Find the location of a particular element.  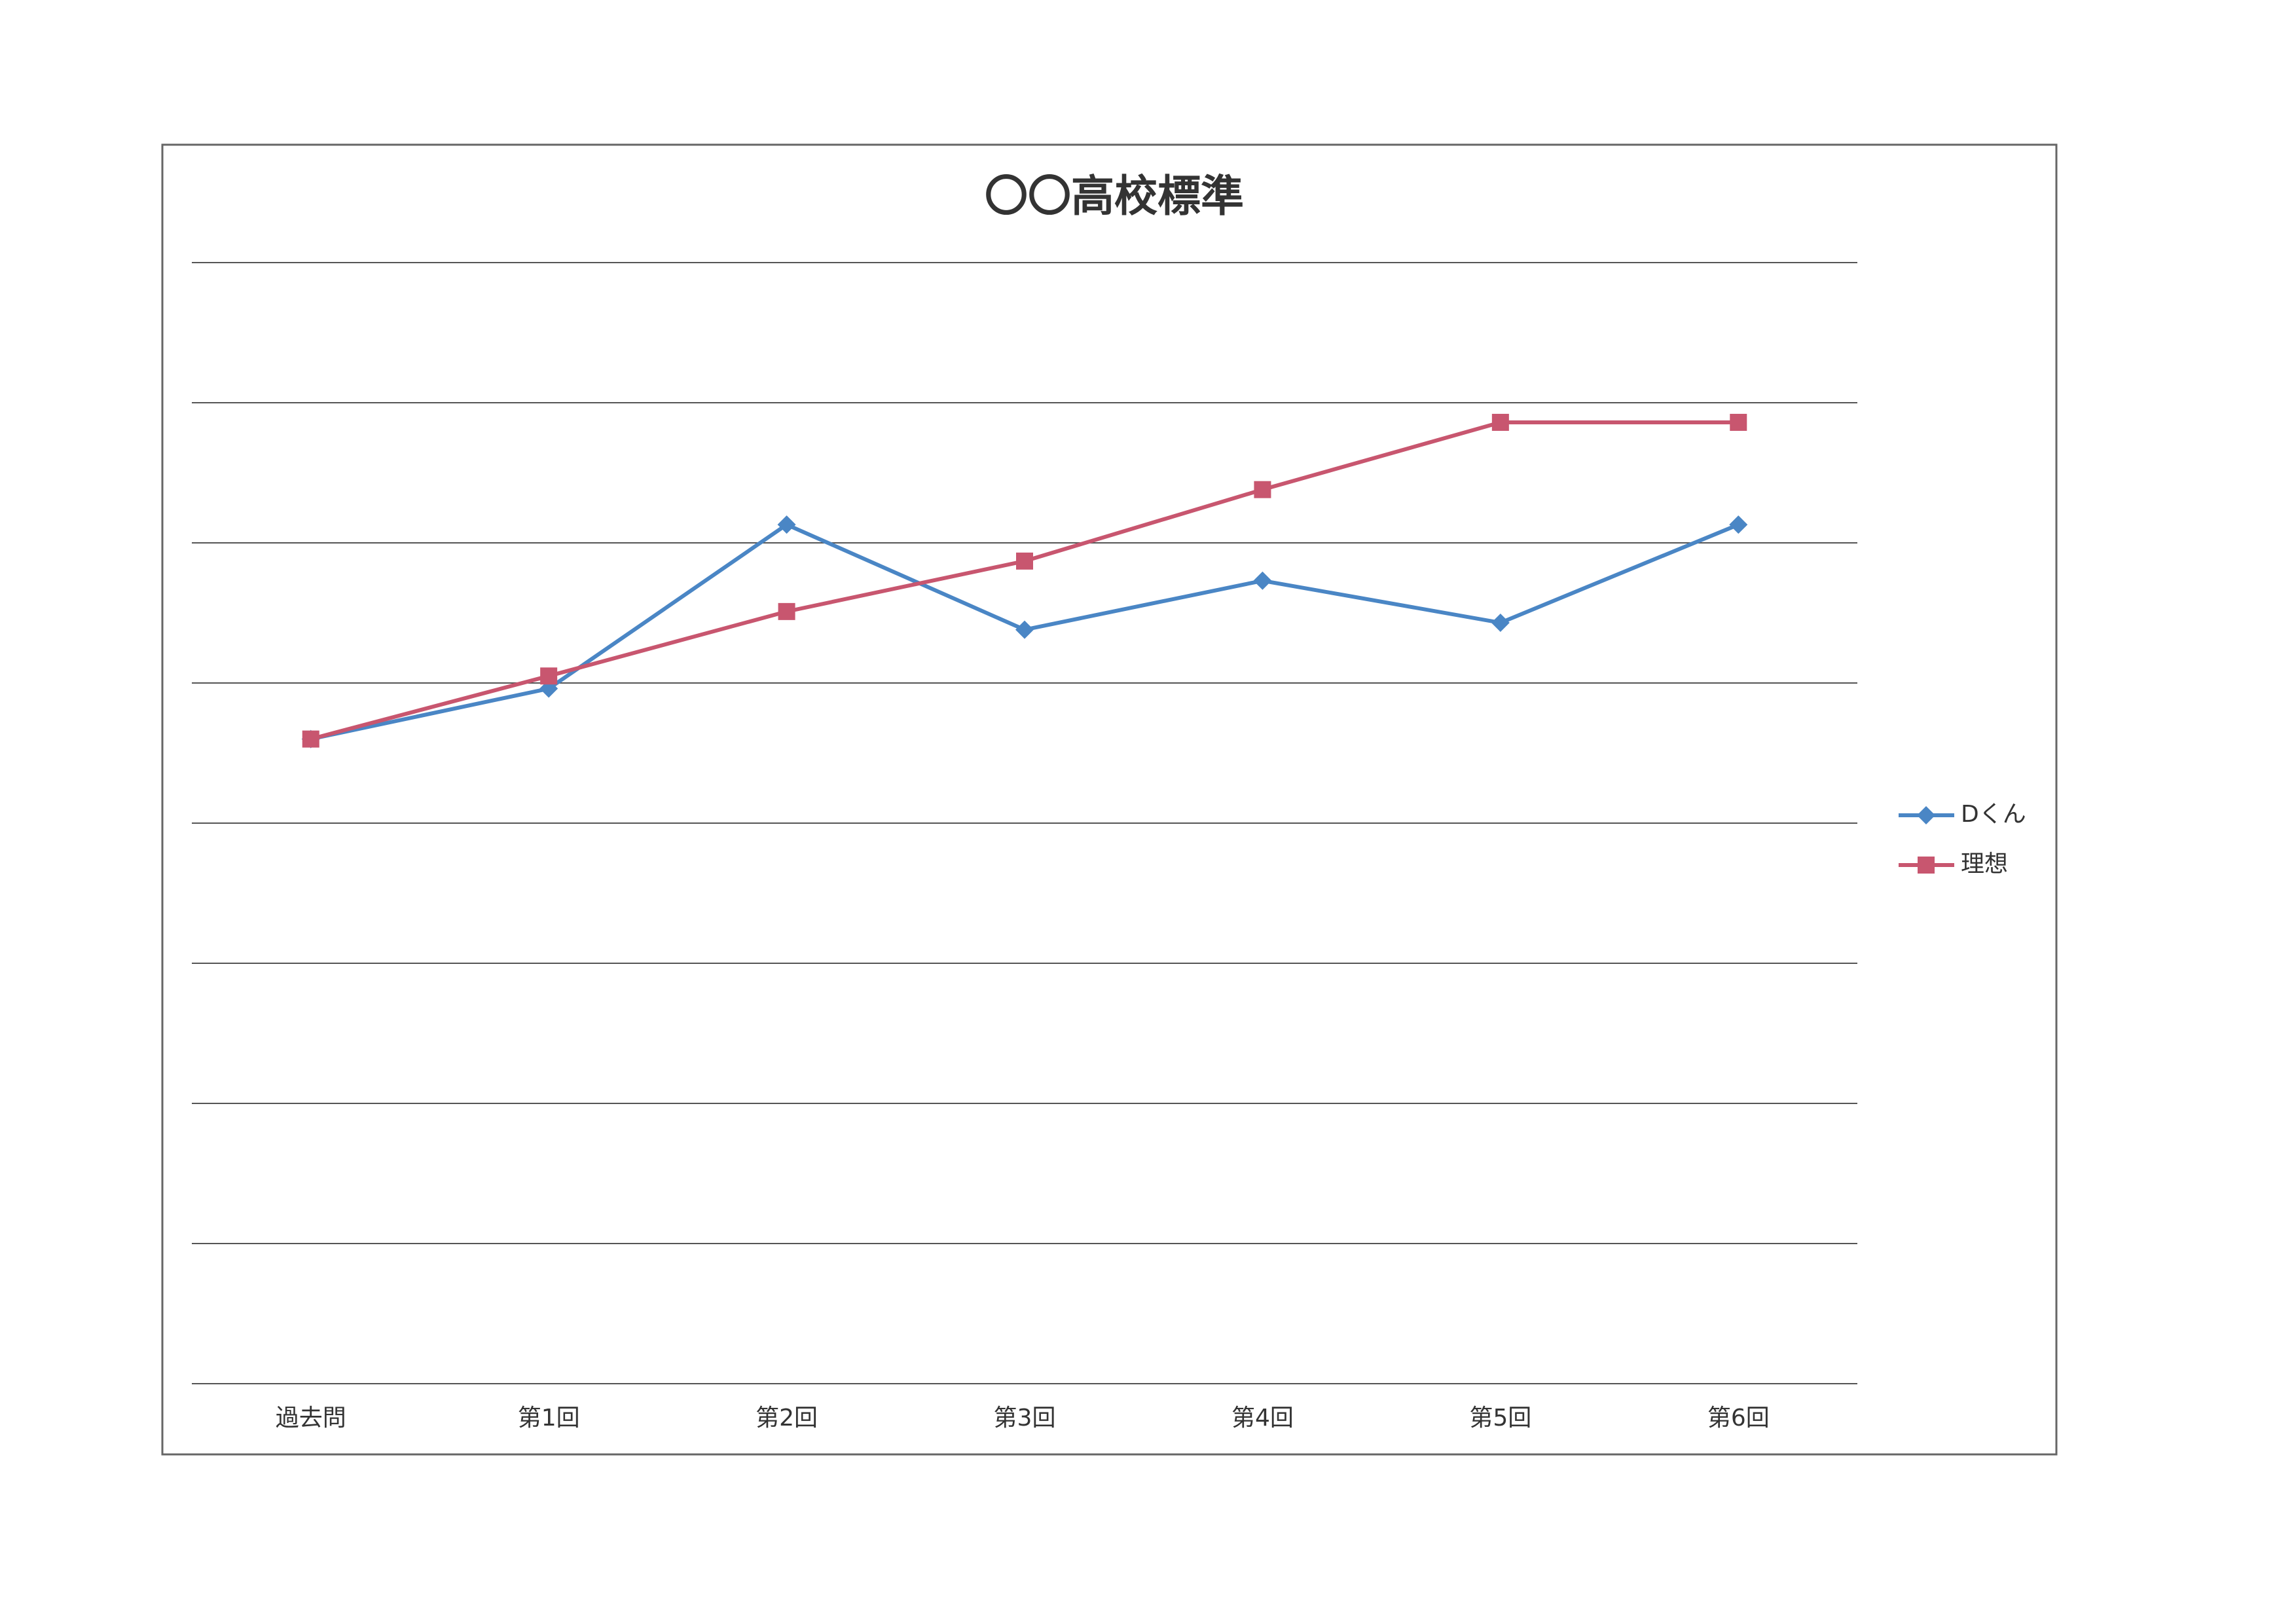

legend-label: Dくん is located at coordinates (1993, 814).